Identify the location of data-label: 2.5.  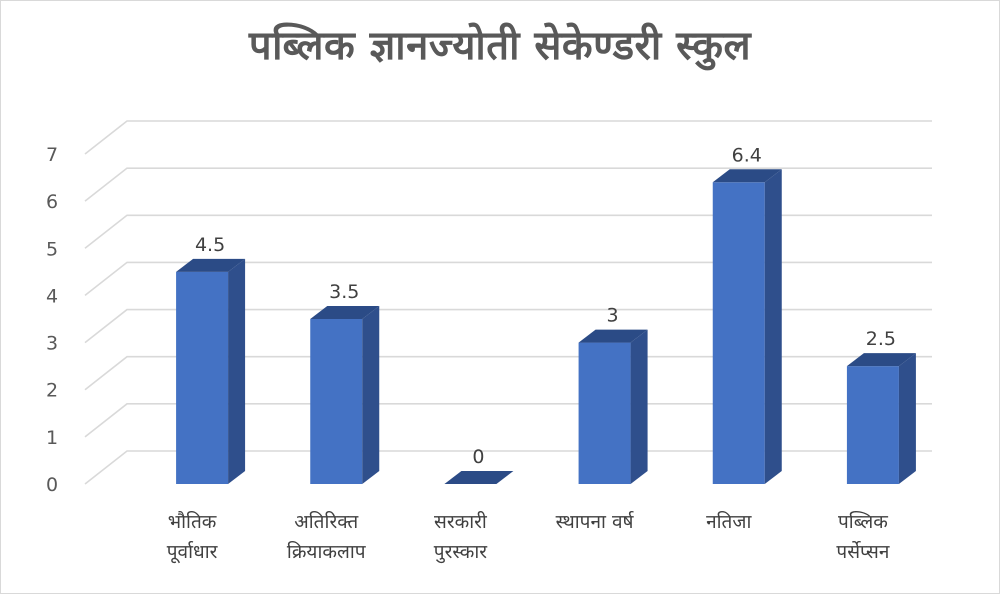
(881, 339).